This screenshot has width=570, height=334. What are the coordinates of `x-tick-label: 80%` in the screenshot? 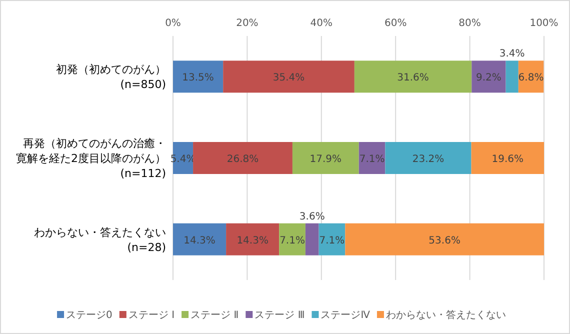 It's located at (469, 23).